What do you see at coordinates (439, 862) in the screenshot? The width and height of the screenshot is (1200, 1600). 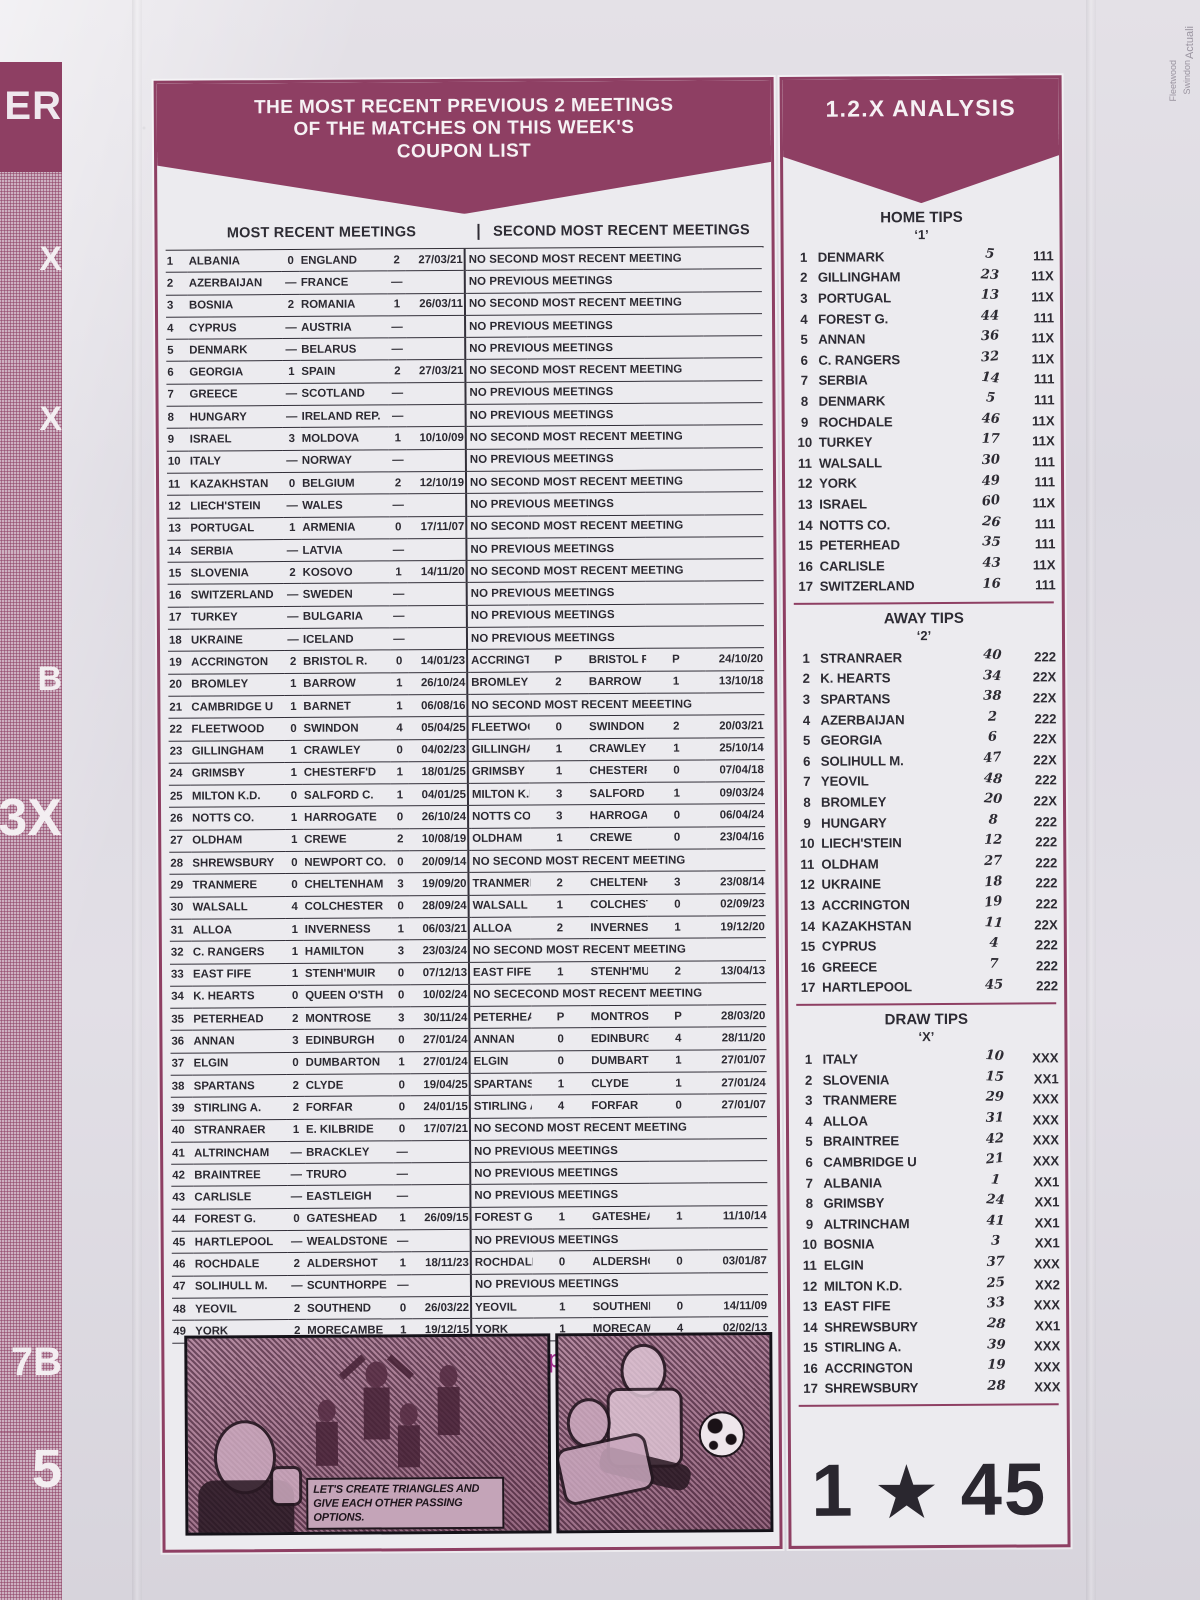 I see `match-date: 20/09/14` at bounding box center [439, 862].